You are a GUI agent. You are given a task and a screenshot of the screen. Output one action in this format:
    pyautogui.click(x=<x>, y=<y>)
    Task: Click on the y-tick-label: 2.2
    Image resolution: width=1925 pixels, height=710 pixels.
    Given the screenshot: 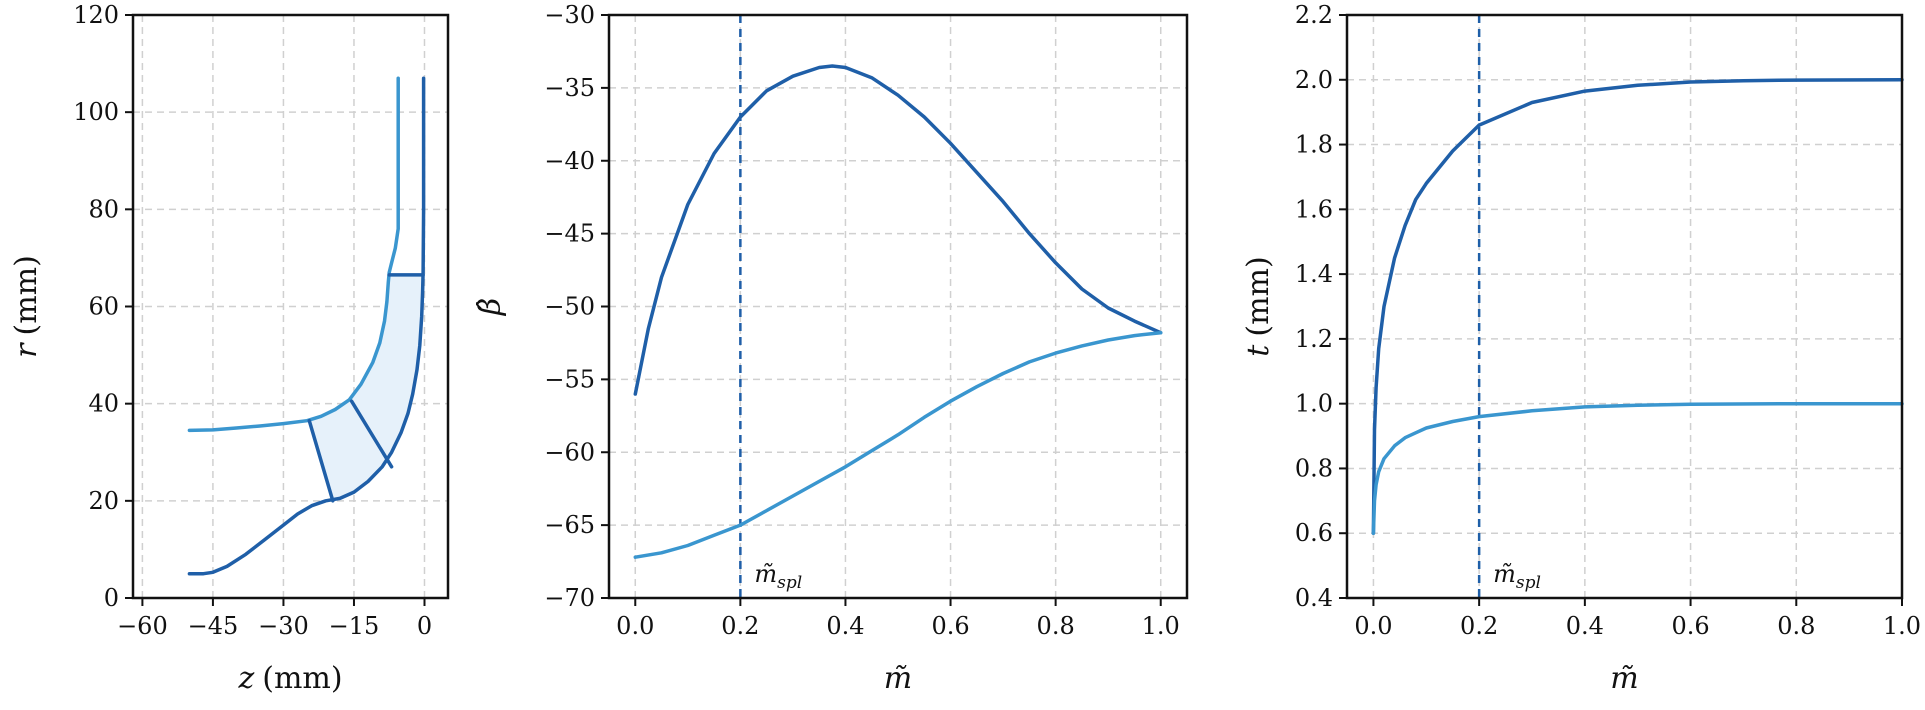 What is the action you would take?
    pyautogui.click(x=1314, y=15)
    